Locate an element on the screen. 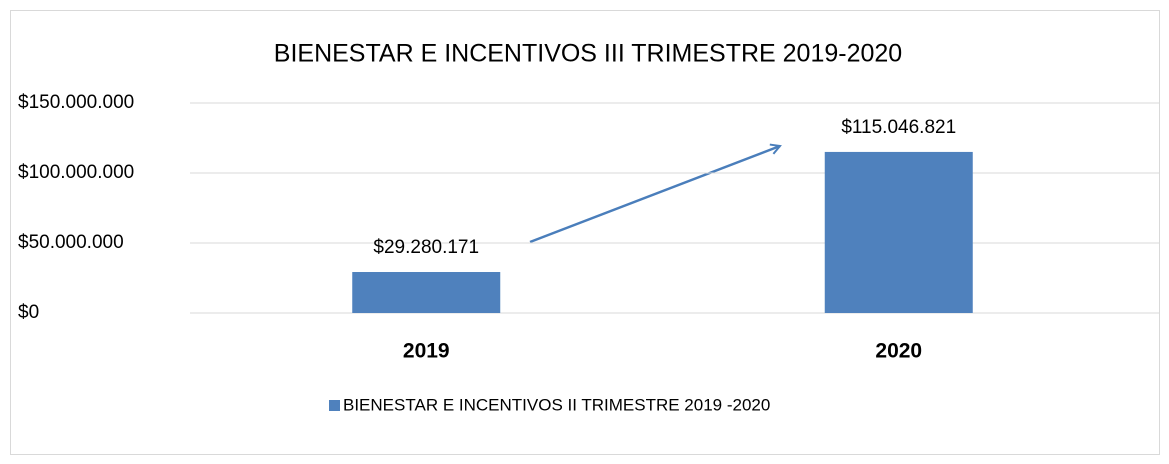  legend-swatch is located at coordinates (334, 405).